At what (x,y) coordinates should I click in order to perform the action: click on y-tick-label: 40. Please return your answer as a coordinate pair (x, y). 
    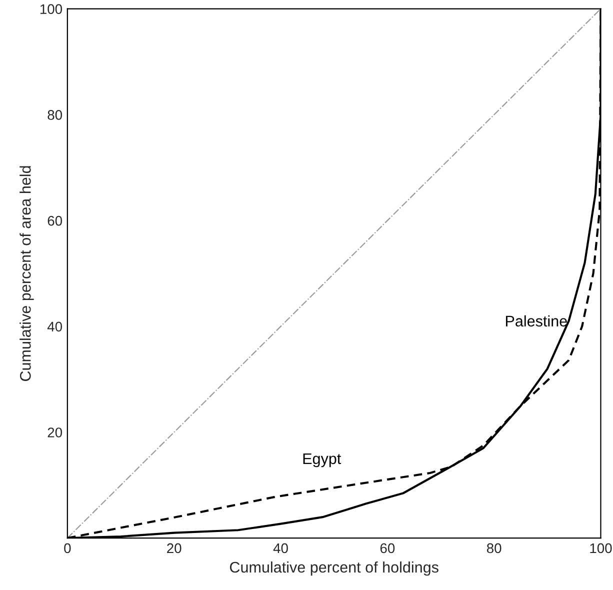
    Looking at the image, I should click on (54, 327).